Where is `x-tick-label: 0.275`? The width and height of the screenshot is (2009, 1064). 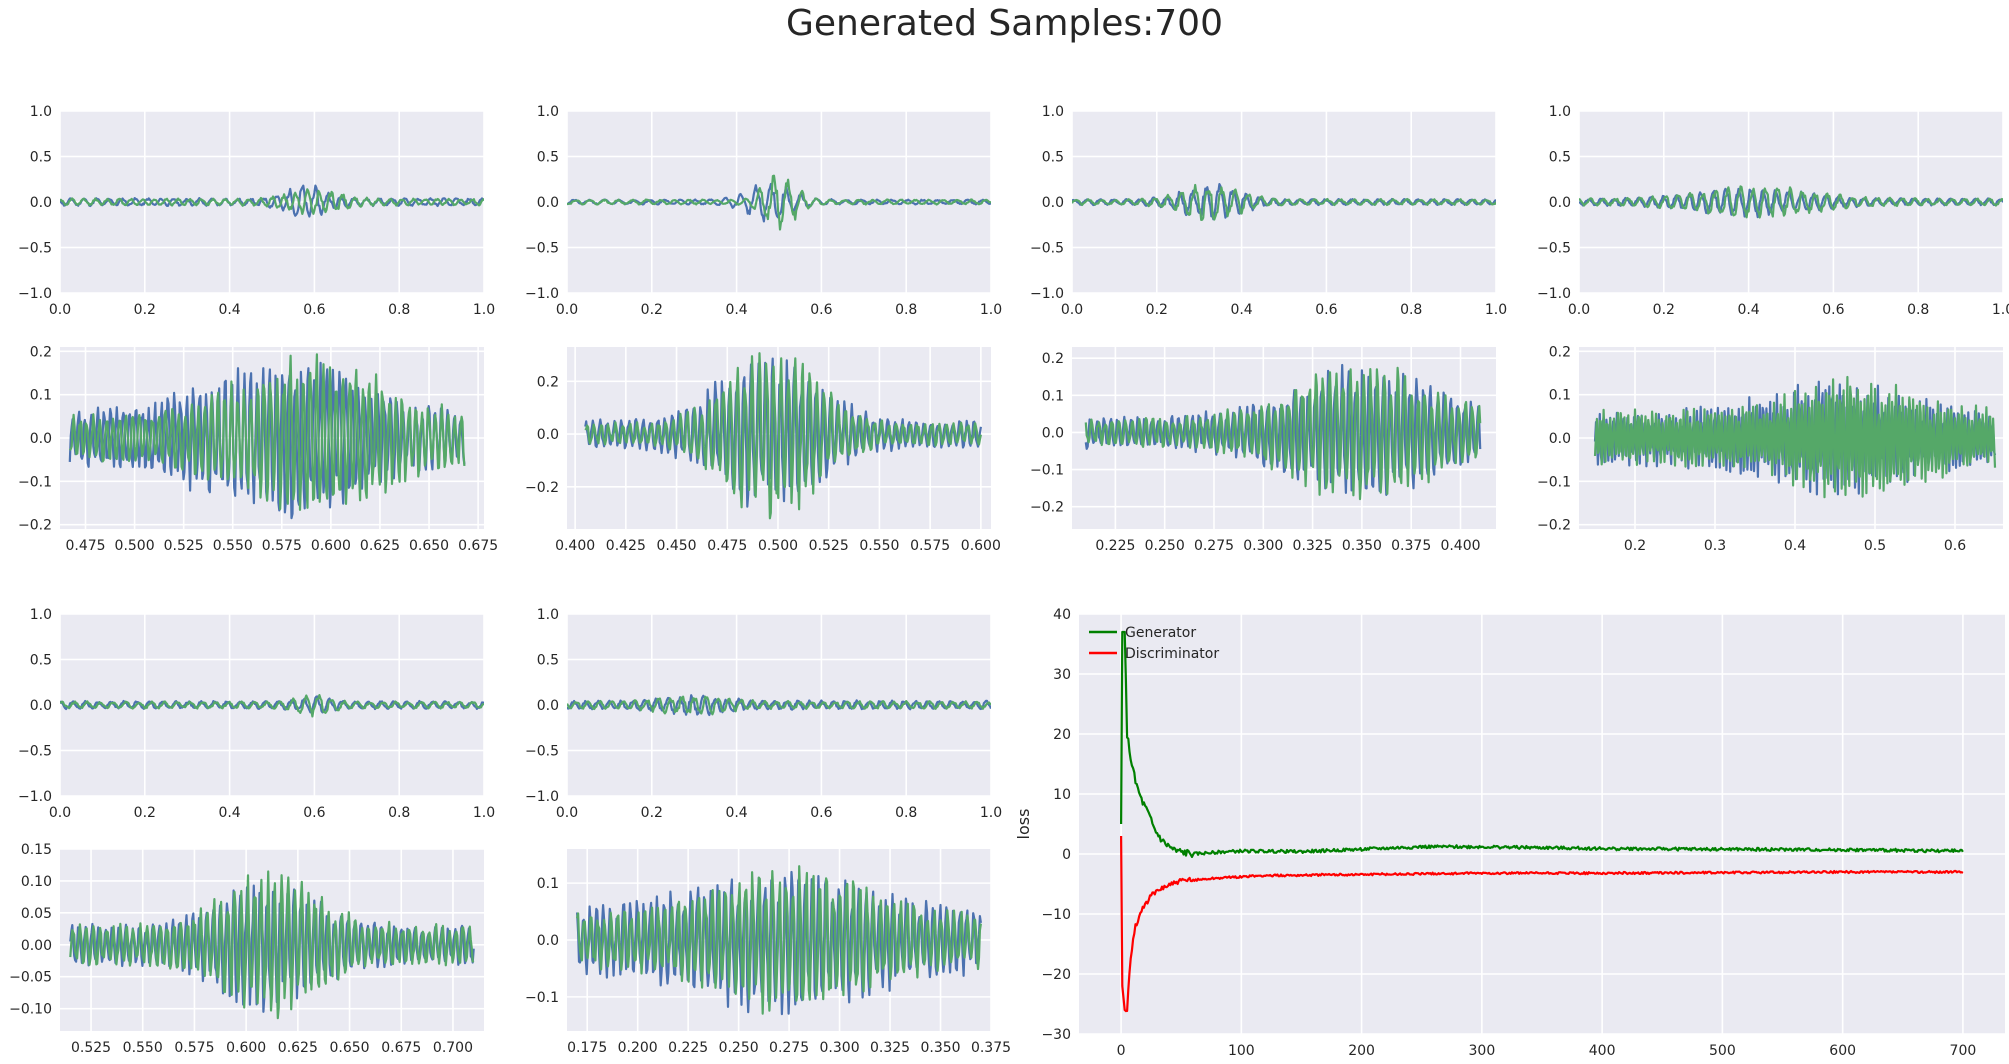 x-tick-label: 0.275 is located at coordinates (789, 1048).